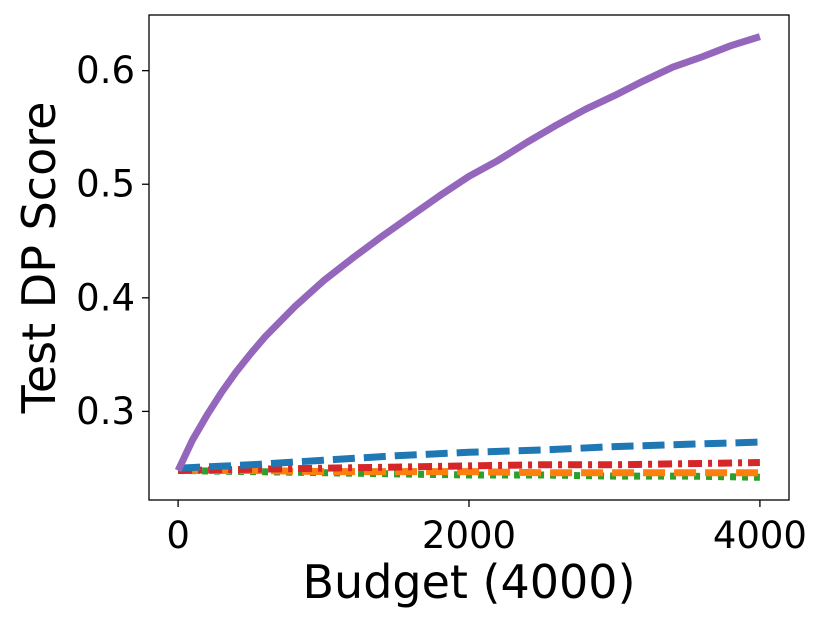  What do you see at coordinates (39, 258) in the screenshot?
I see `y-axis-title: Test DP Score` at bounding box center [39, 258].